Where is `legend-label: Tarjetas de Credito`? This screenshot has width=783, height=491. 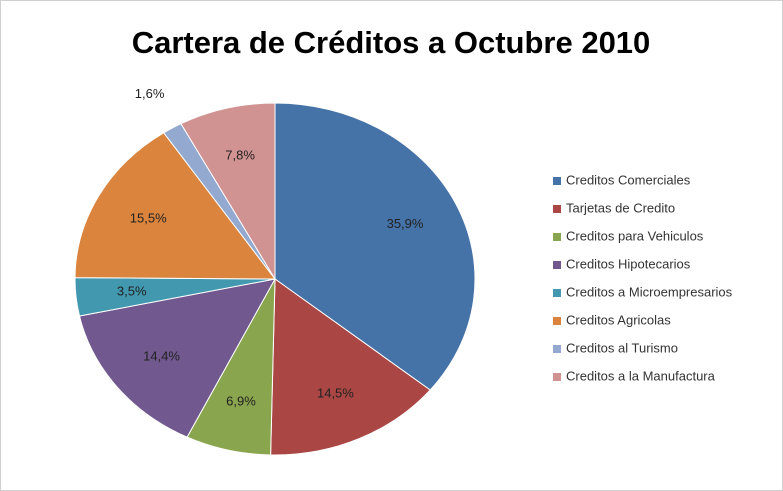
legend-label: Tarjetas de Credito is located at coordinates (620, 207).